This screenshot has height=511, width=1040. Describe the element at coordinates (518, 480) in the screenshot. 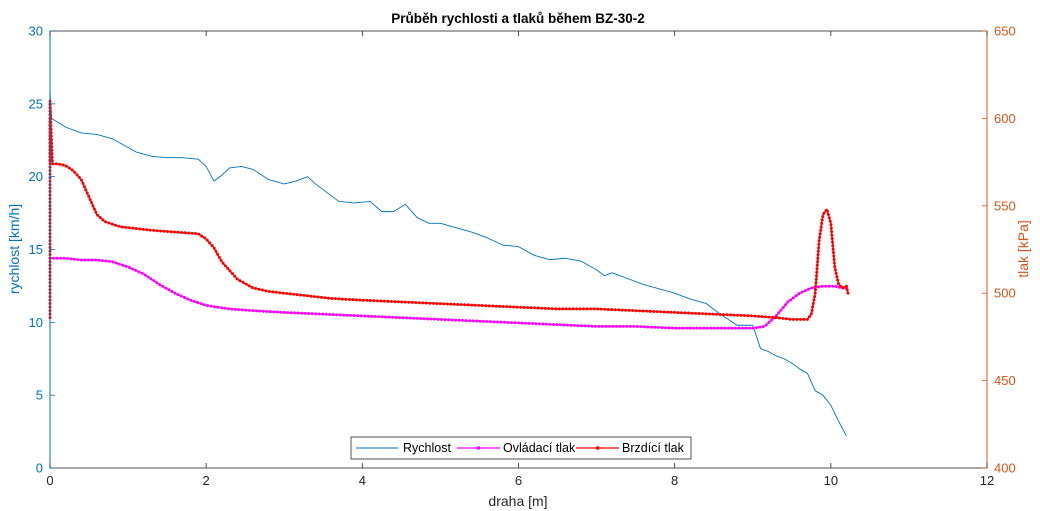

I see `x-tick-label: 6` at that location.